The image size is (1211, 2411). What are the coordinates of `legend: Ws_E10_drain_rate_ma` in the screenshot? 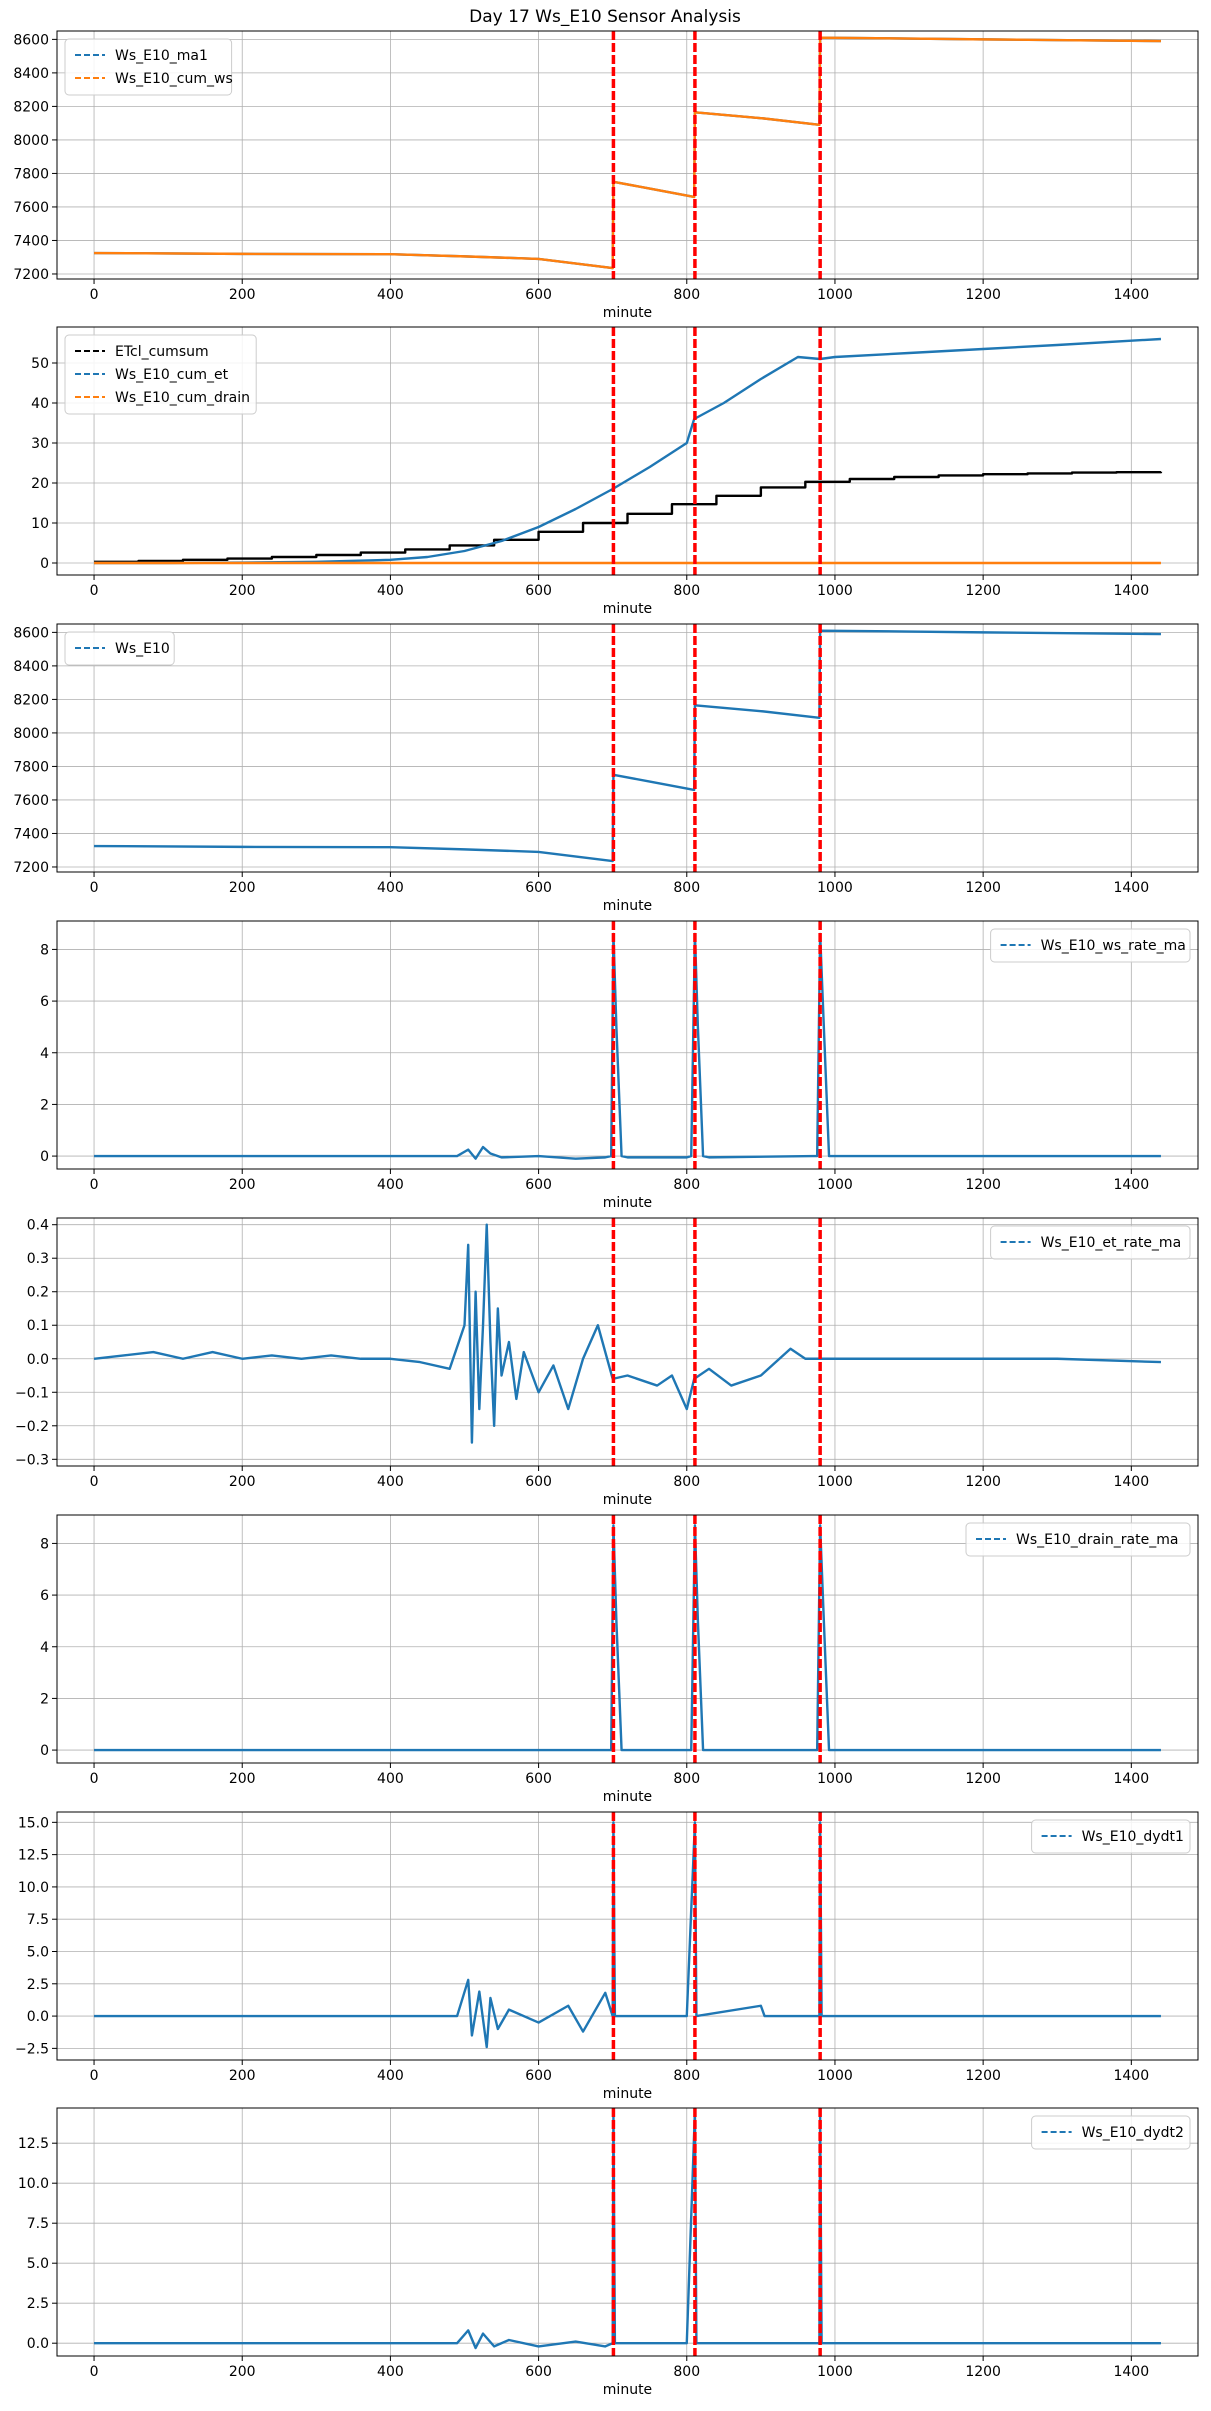 It's located at (1078, 1539).